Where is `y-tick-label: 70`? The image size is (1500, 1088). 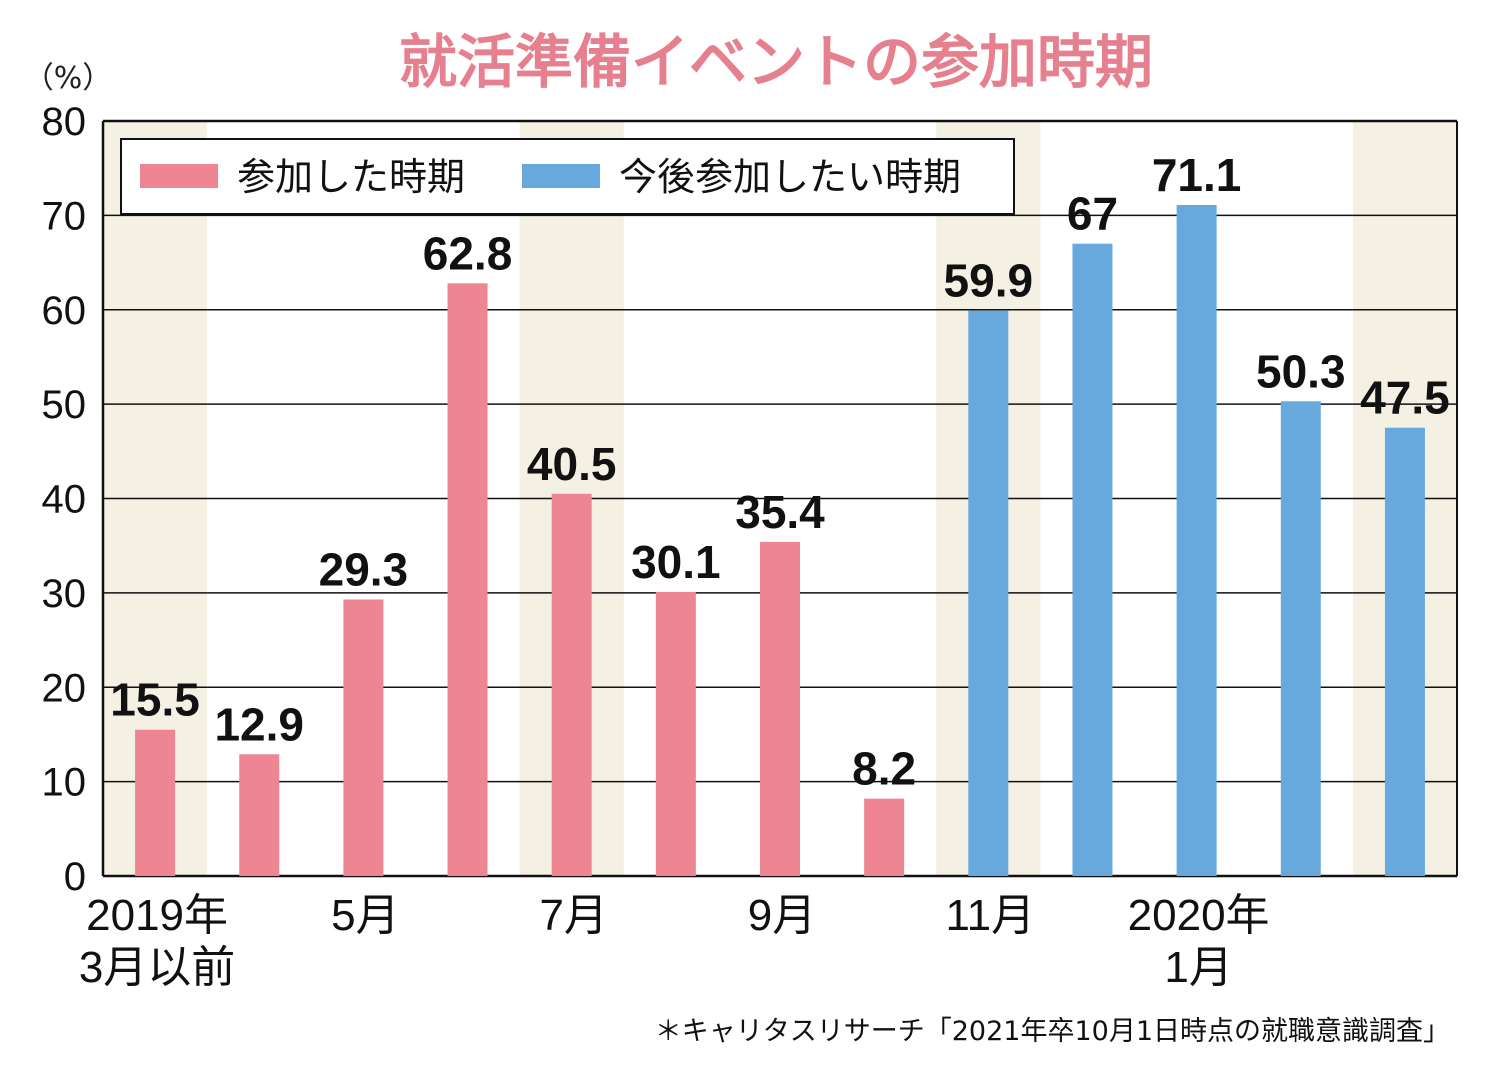 y-tick-label: 70 is located at coordinates (64, 216).